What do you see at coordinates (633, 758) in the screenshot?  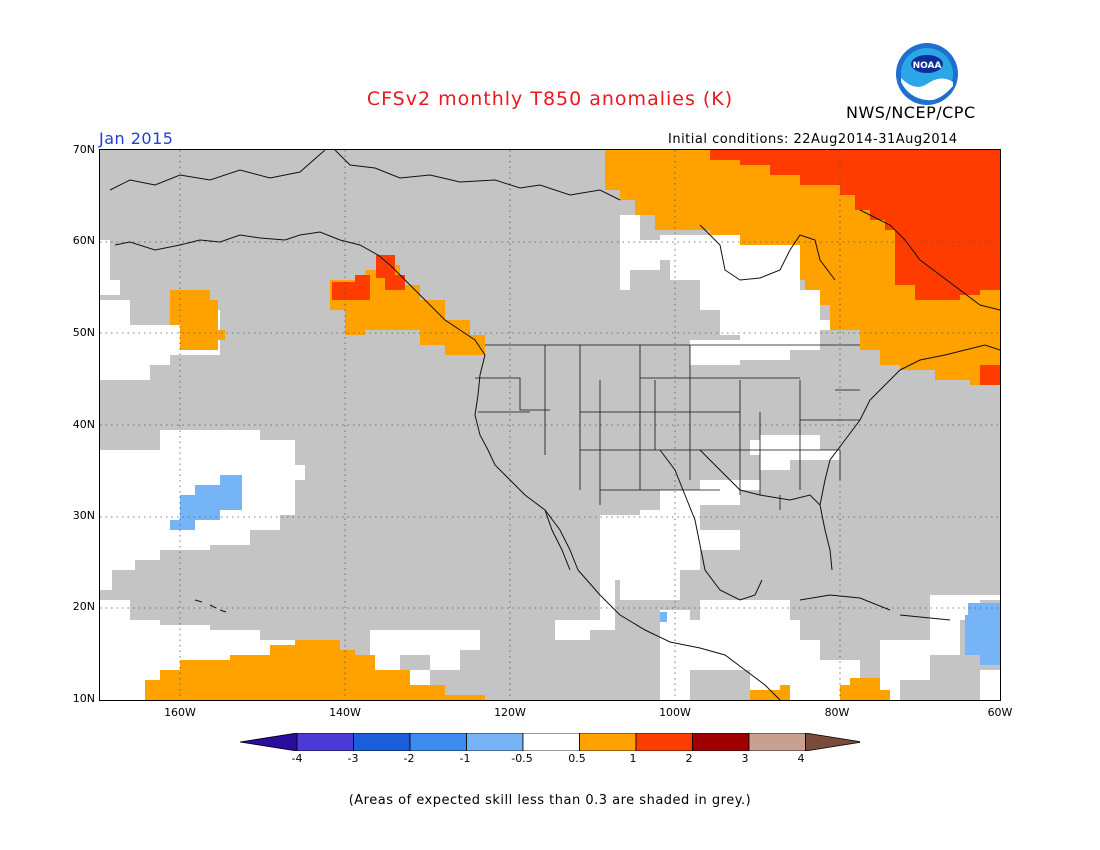 I see `colorbar-label: 1` at bounding box center [633, 758].